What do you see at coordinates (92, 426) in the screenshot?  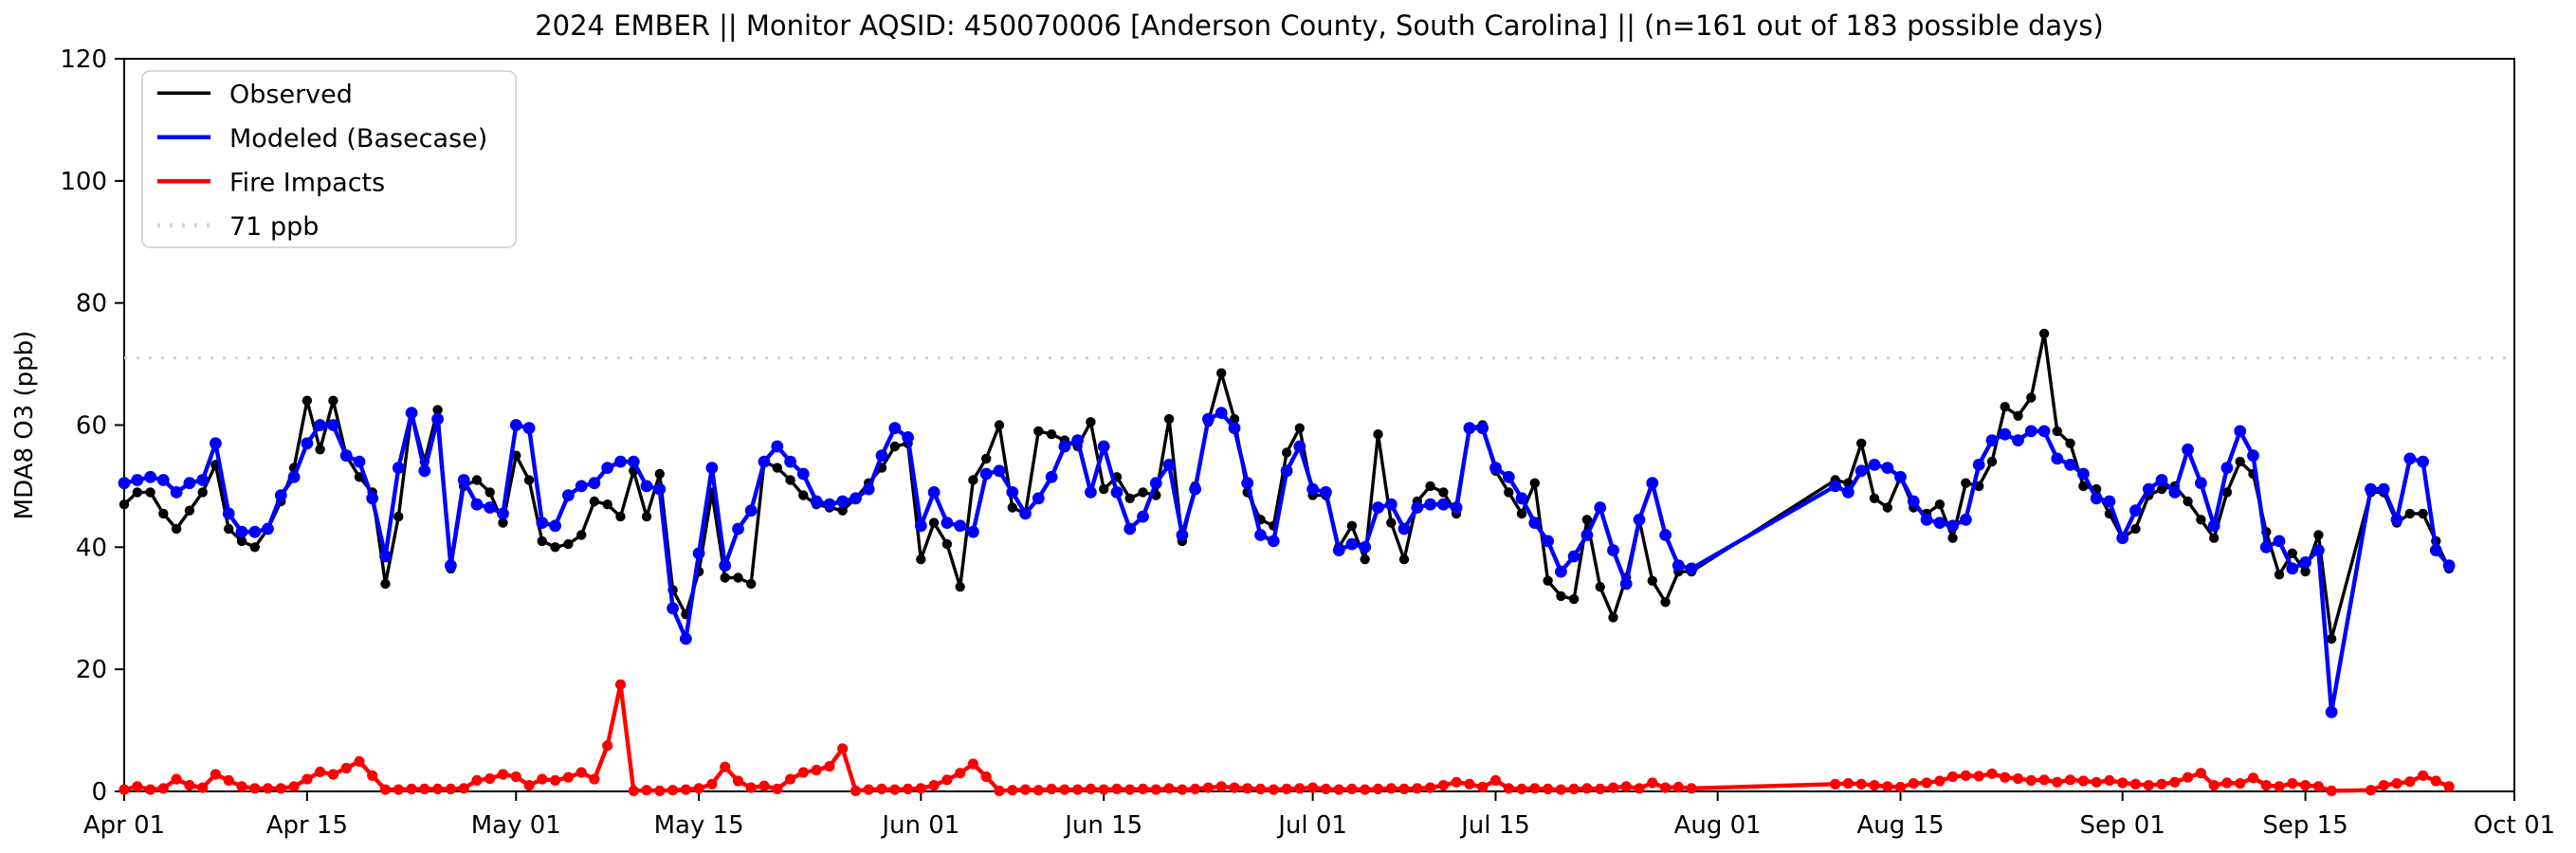 I see `y-axis: 0 20 40 60 80 100 120` at bounding box center [92, 426].